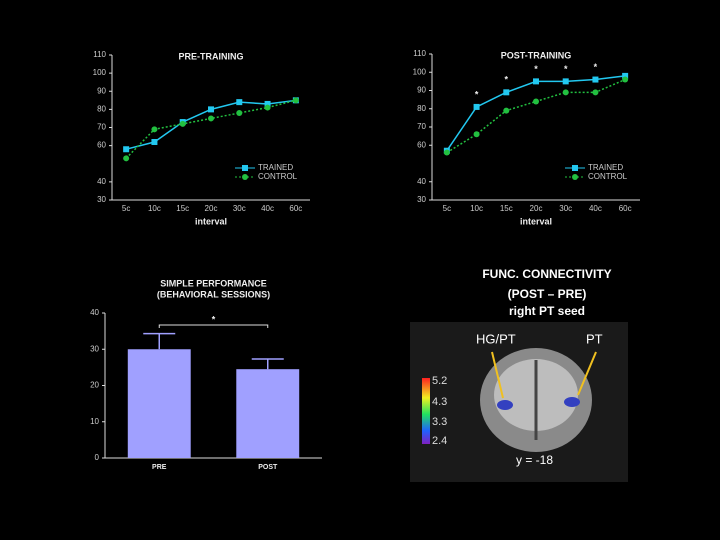 The height and width of the screenshot is (540, 720). I want to click on colorbar-label: 2.4, so click(439, 441).